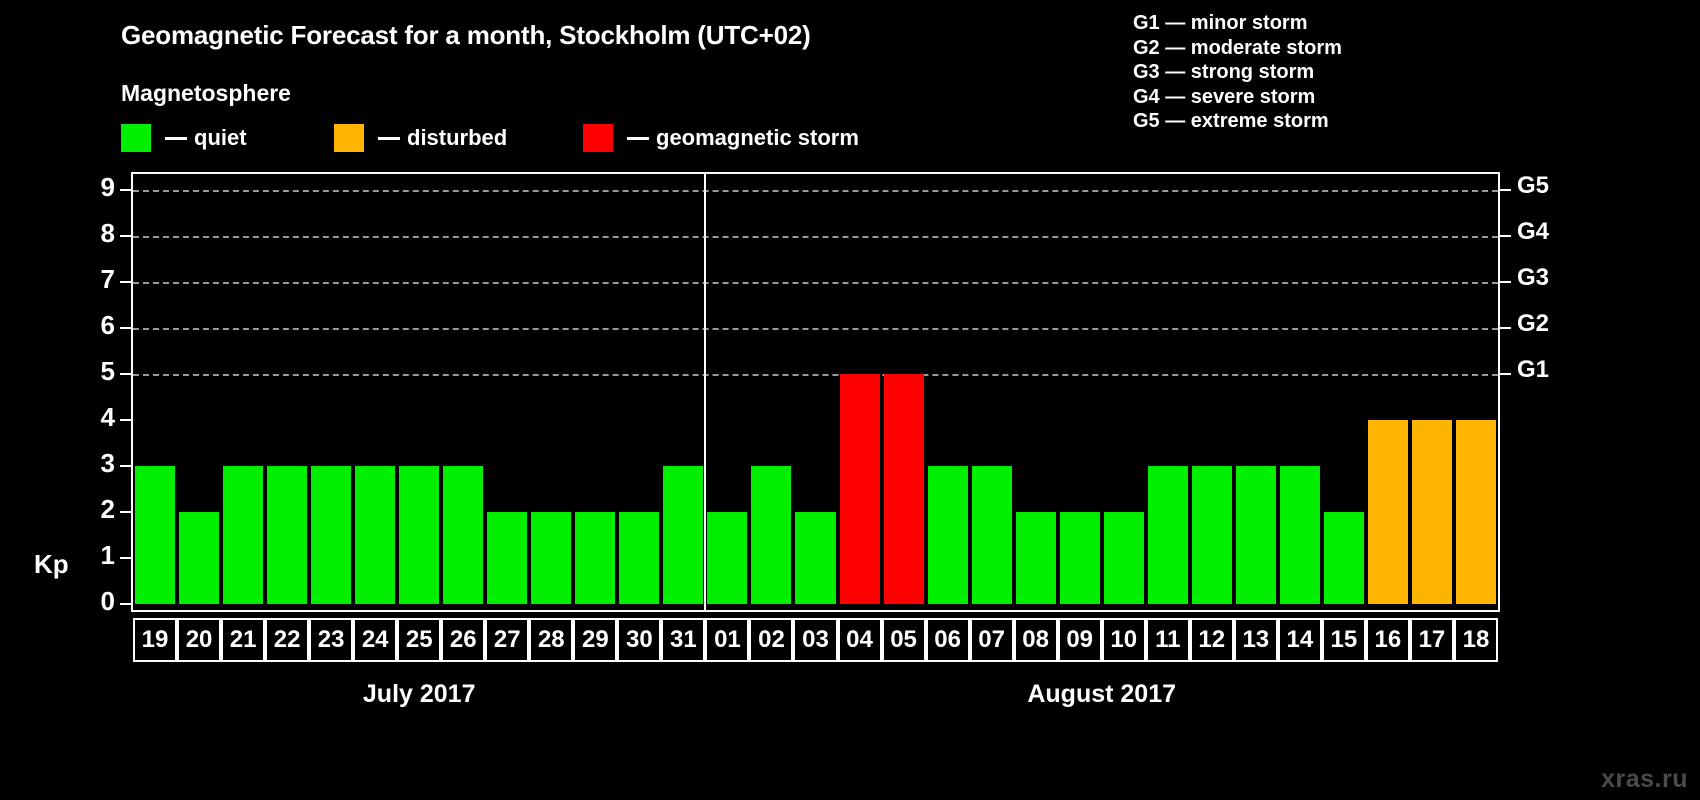  I want to click on date-label: 15, so click(1343, 640).